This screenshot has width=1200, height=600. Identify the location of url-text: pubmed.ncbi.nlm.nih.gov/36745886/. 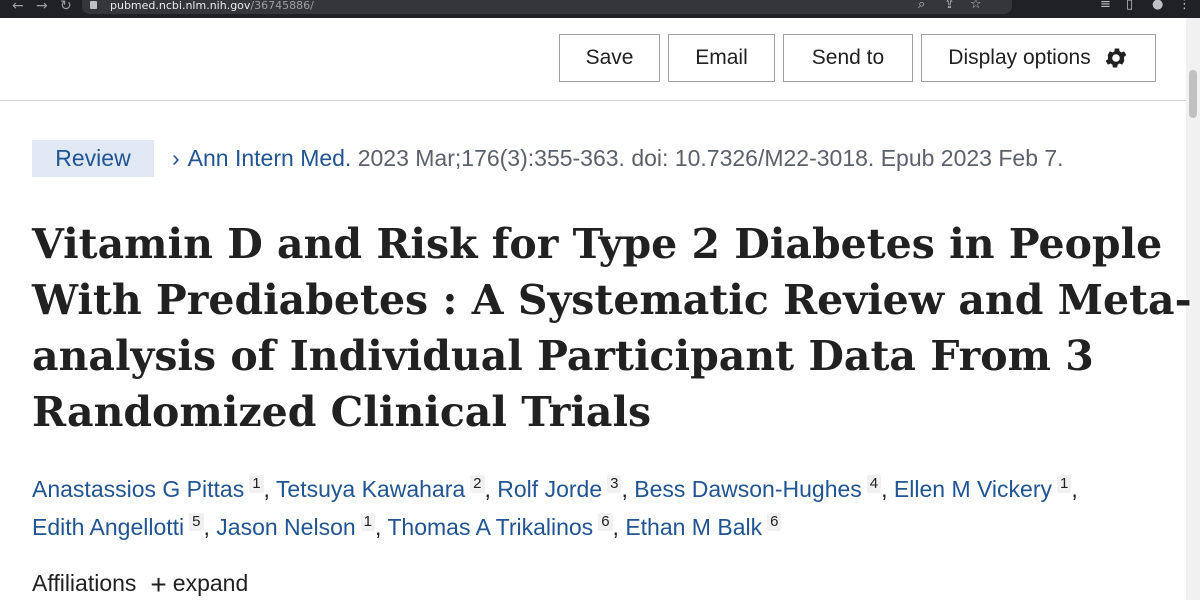
(212, 6).